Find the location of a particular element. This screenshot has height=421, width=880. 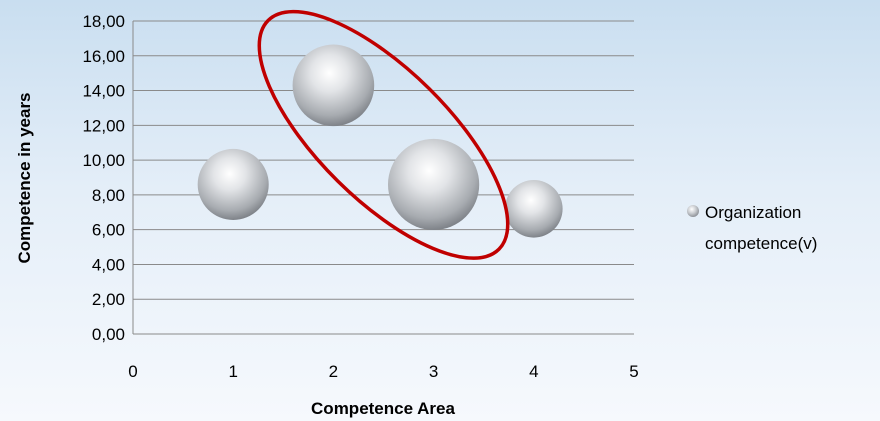

x-tick-label: 4 is located at coordinates (533, 371).